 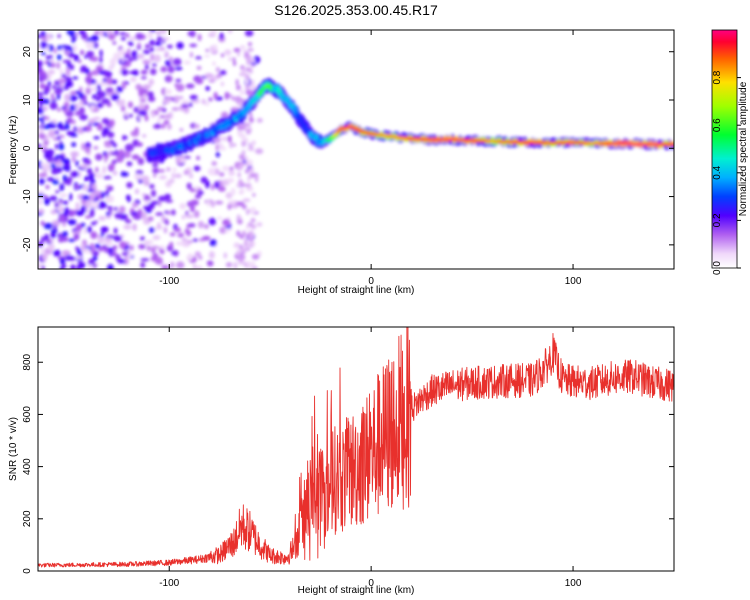 What do you see at coordinates (717, 125) in the screenshot?
I see `colorbar-tick-label: 0.6` at bounding box center [717, 125].